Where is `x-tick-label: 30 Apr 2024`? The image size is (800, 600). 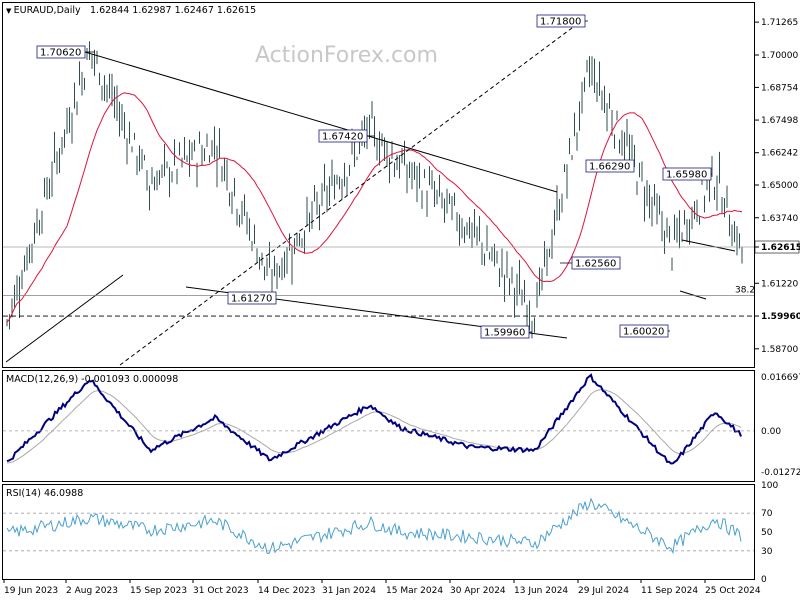
x-tick-label: 30 Apr 2024 is located at coordinates (478, 591).